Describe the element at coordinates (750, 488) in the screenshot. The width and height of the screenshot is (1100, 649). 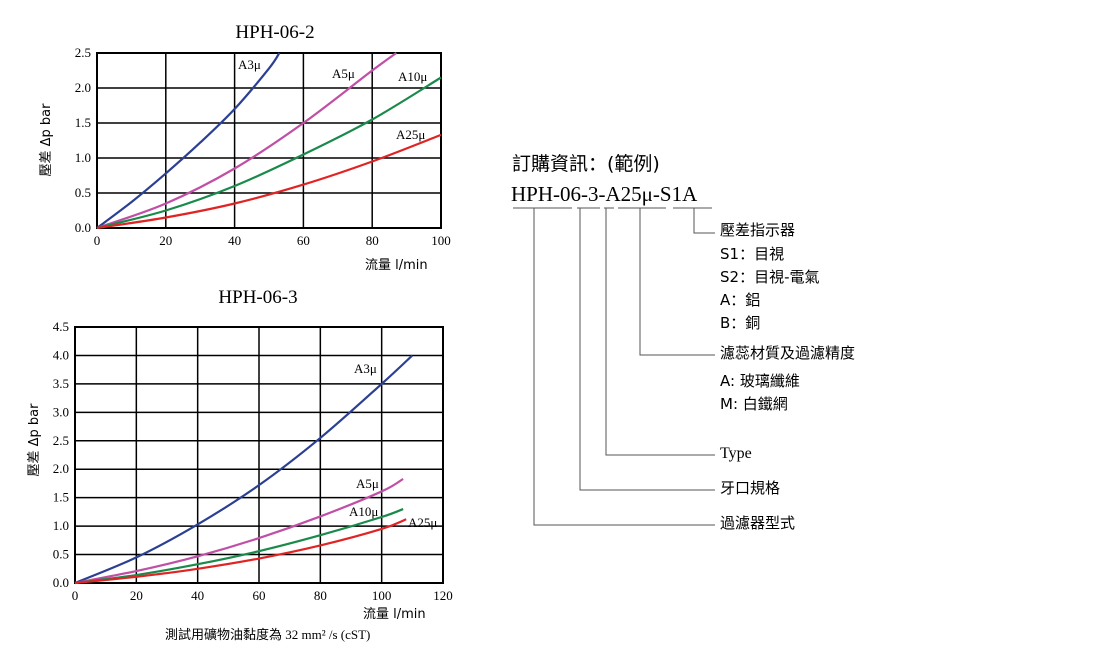
I see `order-item-port: 牙口規格` at that location.